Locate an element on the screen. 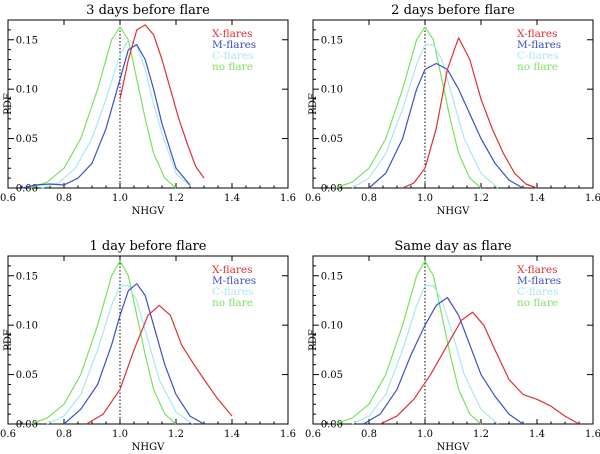 This screenshot has height=454, width=600. panel-title: 1 day before flare is located at coordinates (148, 246).